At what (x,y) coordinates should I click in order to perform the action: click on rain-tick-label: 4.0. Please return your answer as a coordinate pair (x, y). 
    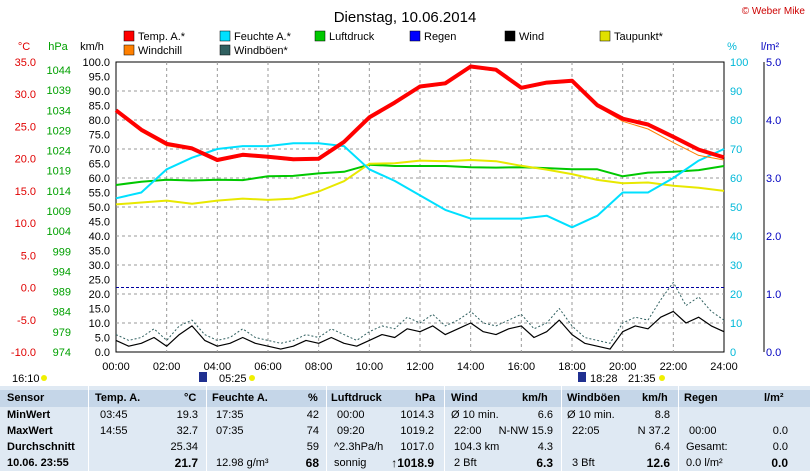
    Looking at the image, I should click on (773, 121).